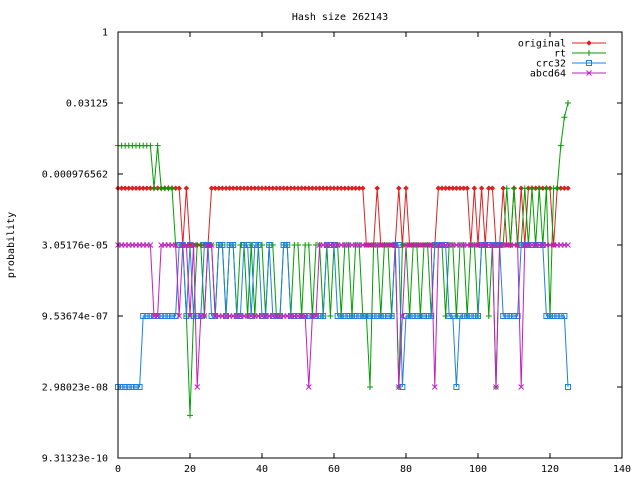 The height and width of the screenshot is (480, 640). What do you see at coordinates (622, 469) in the screenshot?
I see `x-tick-label: 140` at bounding box center [622, 469].